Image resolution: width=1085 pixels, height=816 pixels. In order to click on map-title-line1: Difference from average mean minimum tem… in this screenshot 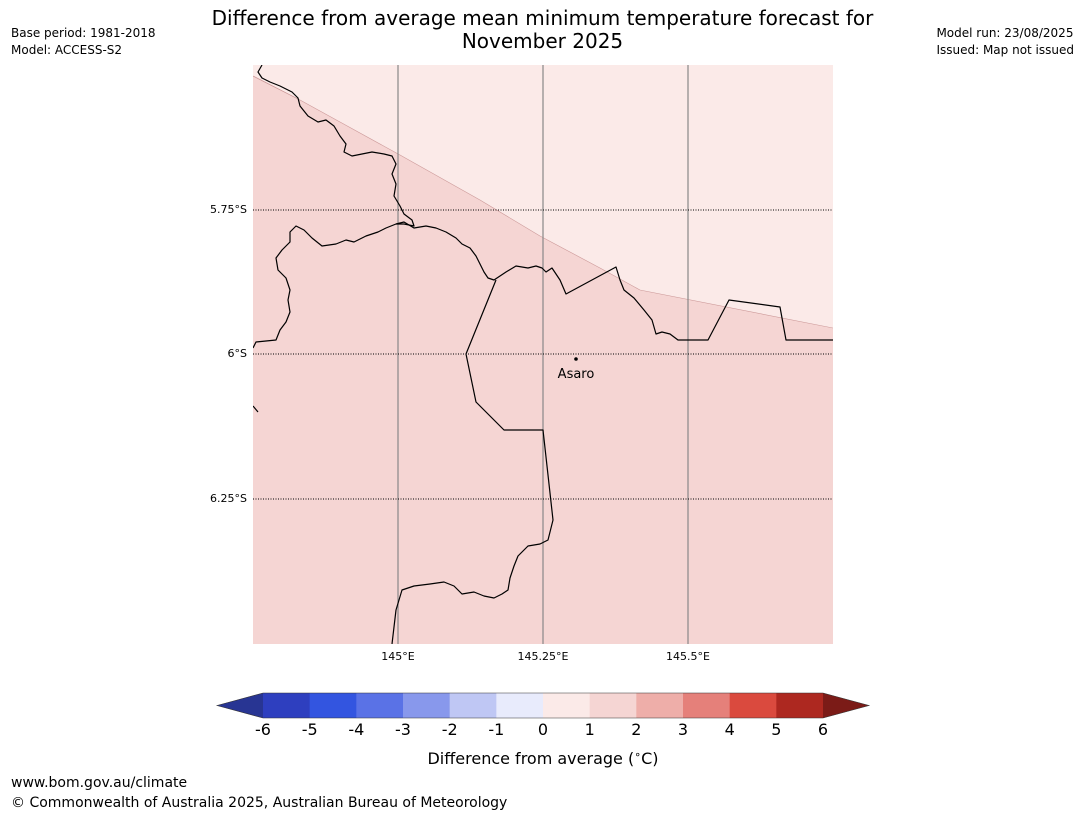, I will do `click(542, 18)`.